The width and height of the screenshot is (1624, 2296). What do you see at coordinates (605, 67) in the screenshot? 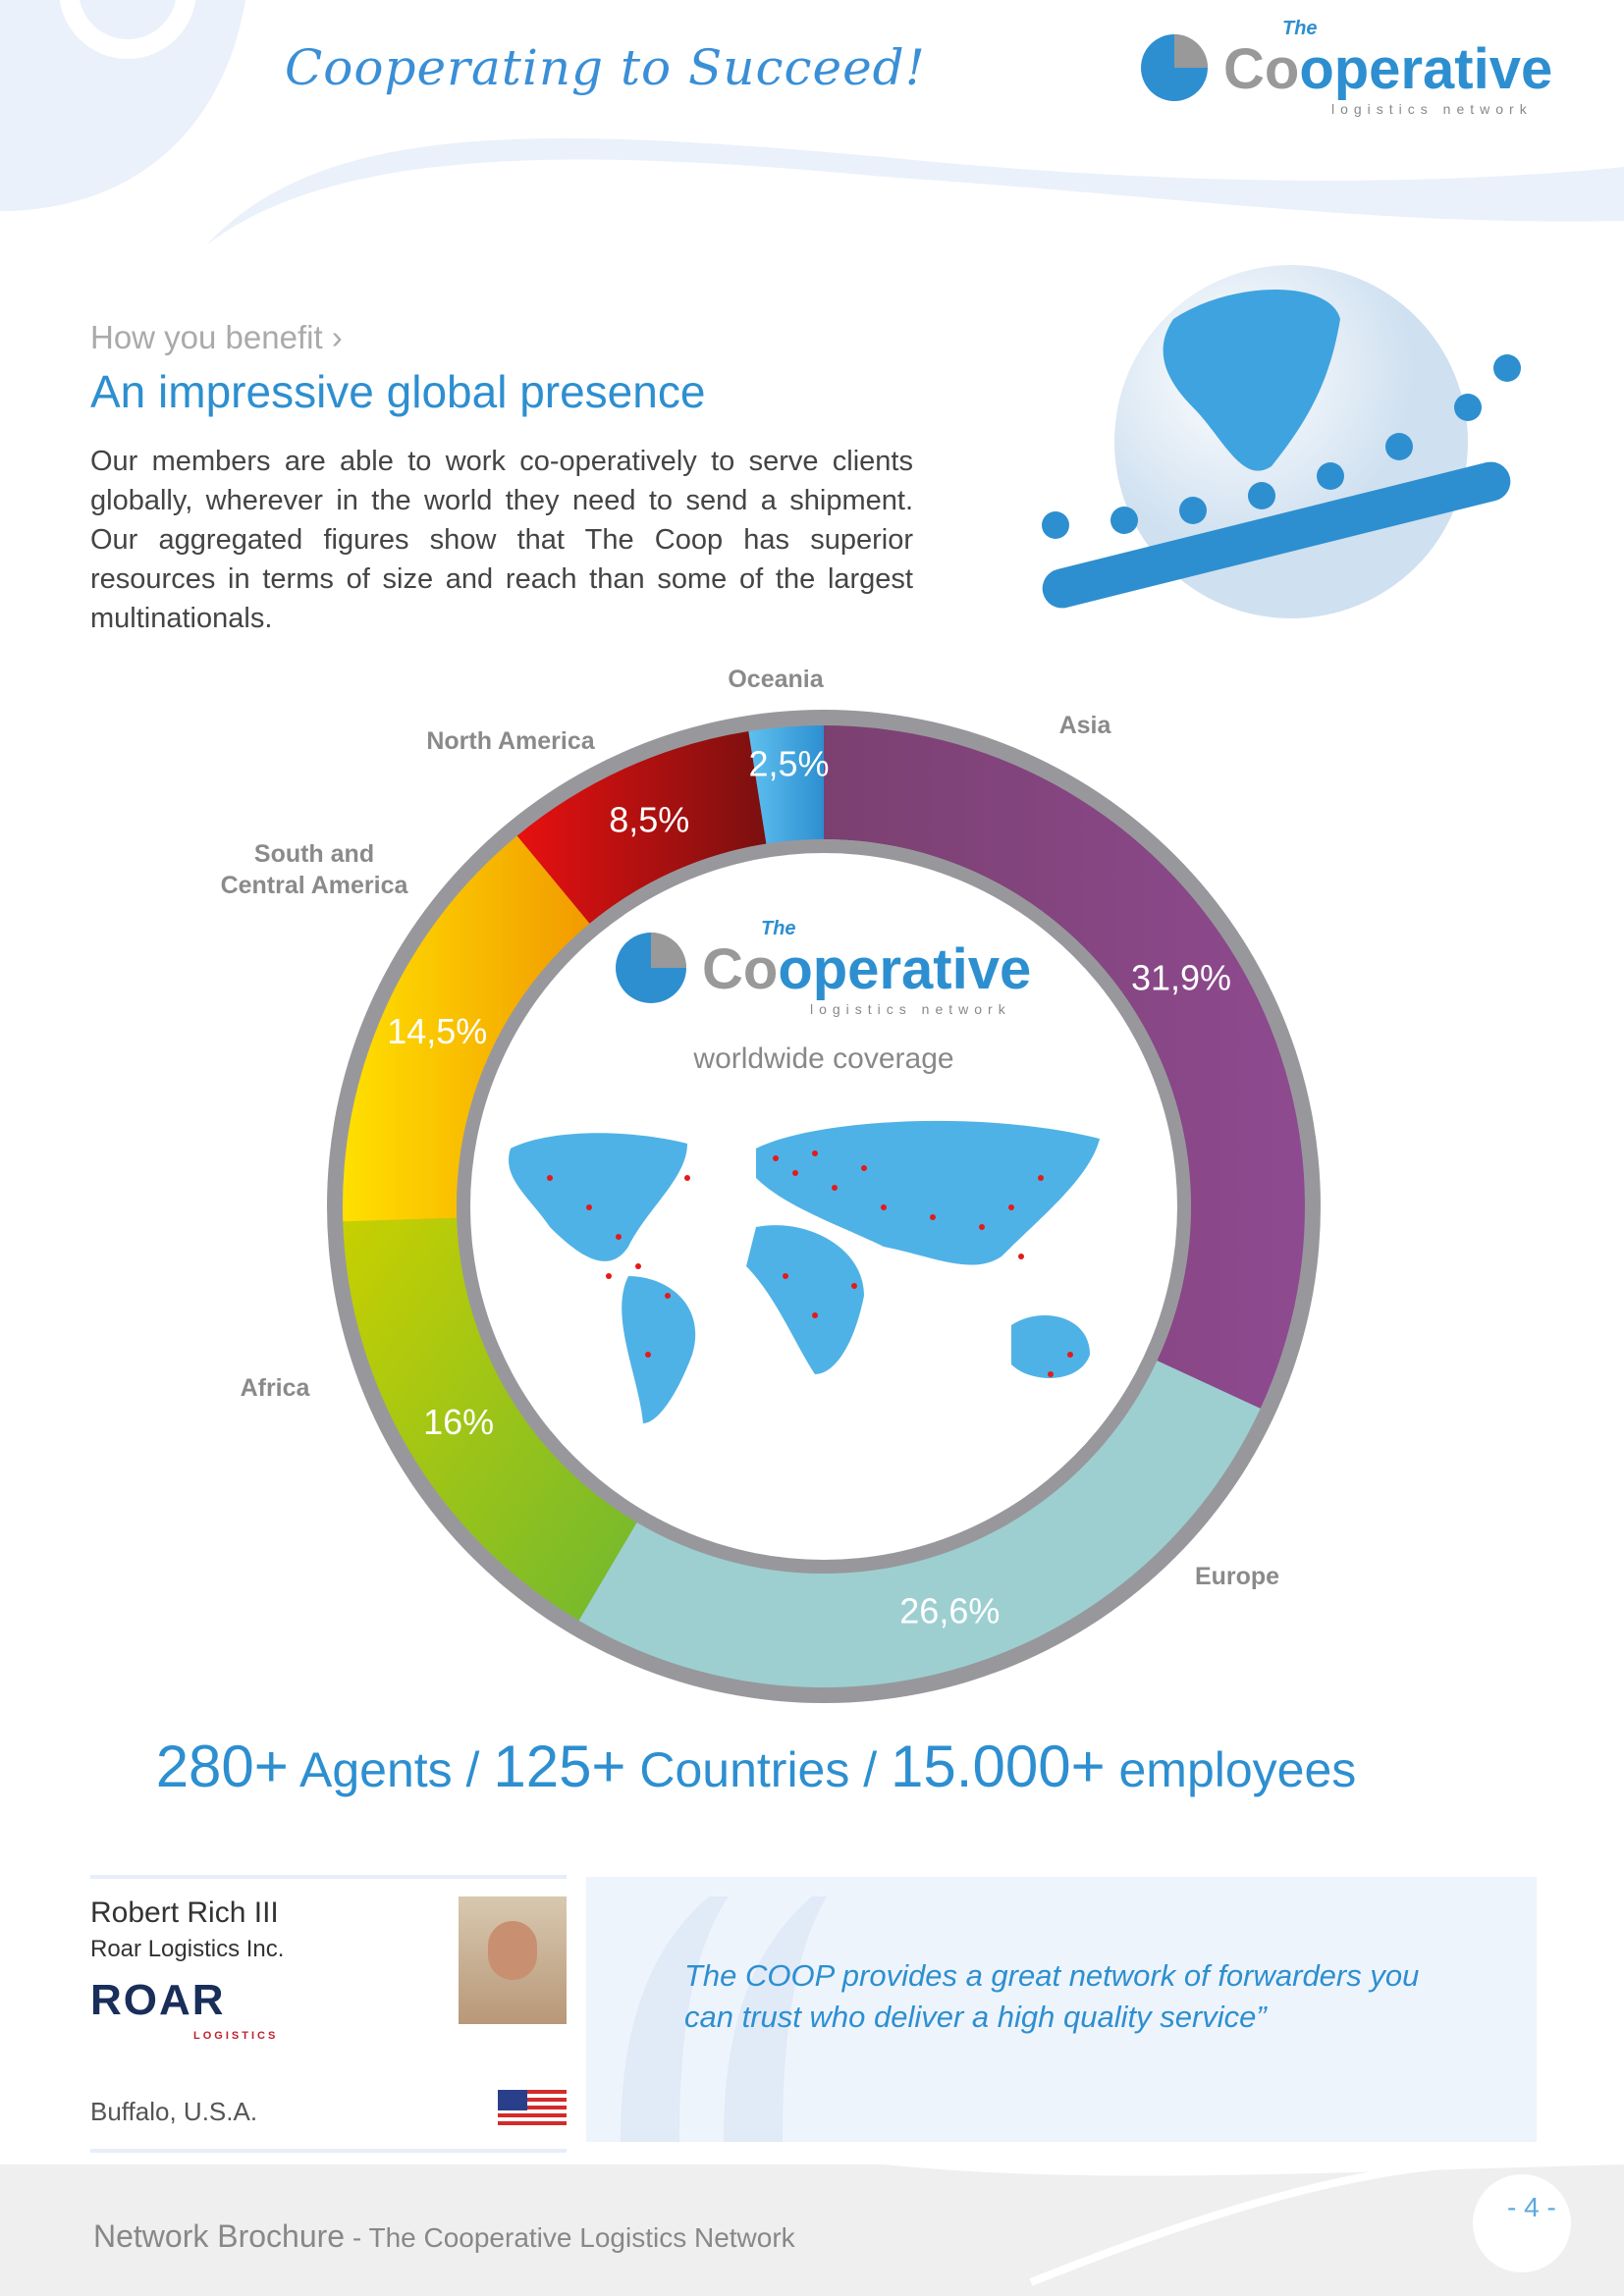
I see `tagline: Cooperating to Succeed!` at bounding box center [605, 67].